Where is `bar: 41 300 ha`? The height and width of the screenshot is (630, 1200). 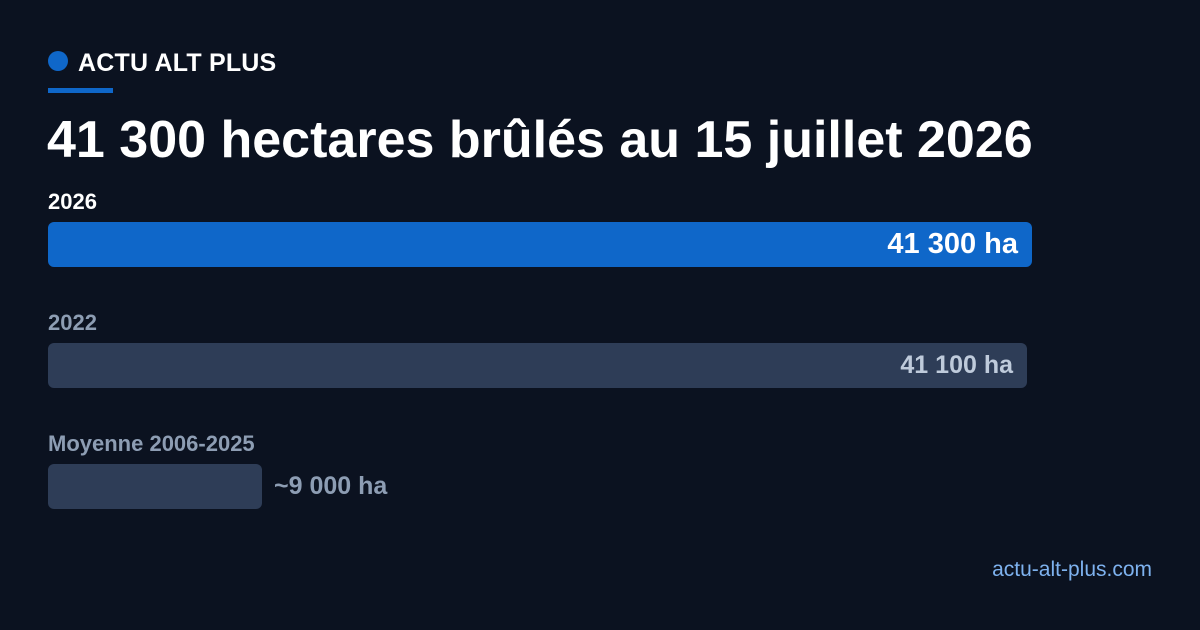
bar: 41 300 ha is located at coordinates (540, 244).